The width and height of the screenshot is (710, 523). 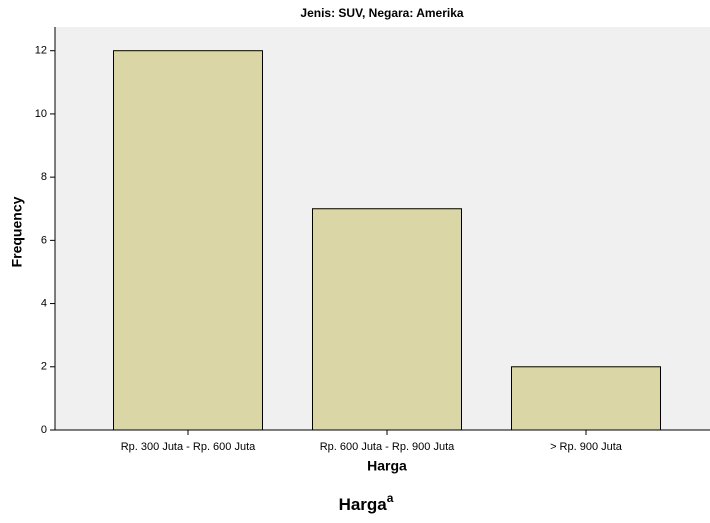 I want to click on y-tick-label: 2, so click(x=44, y=367).